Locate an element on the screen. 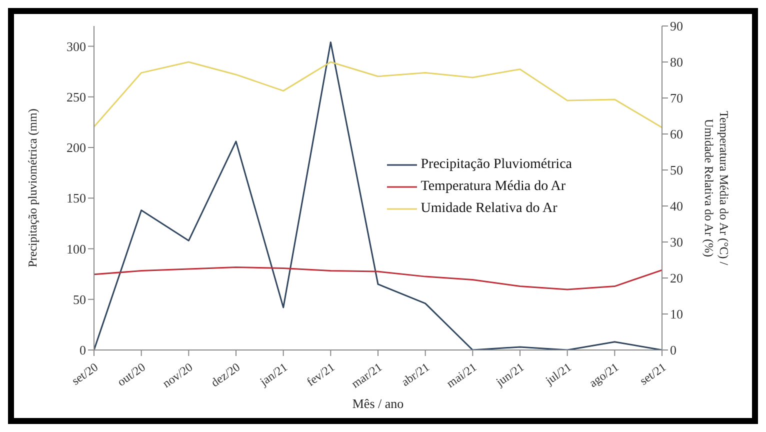  y2-tick-label: 60 is located at coordinates (676, 134).